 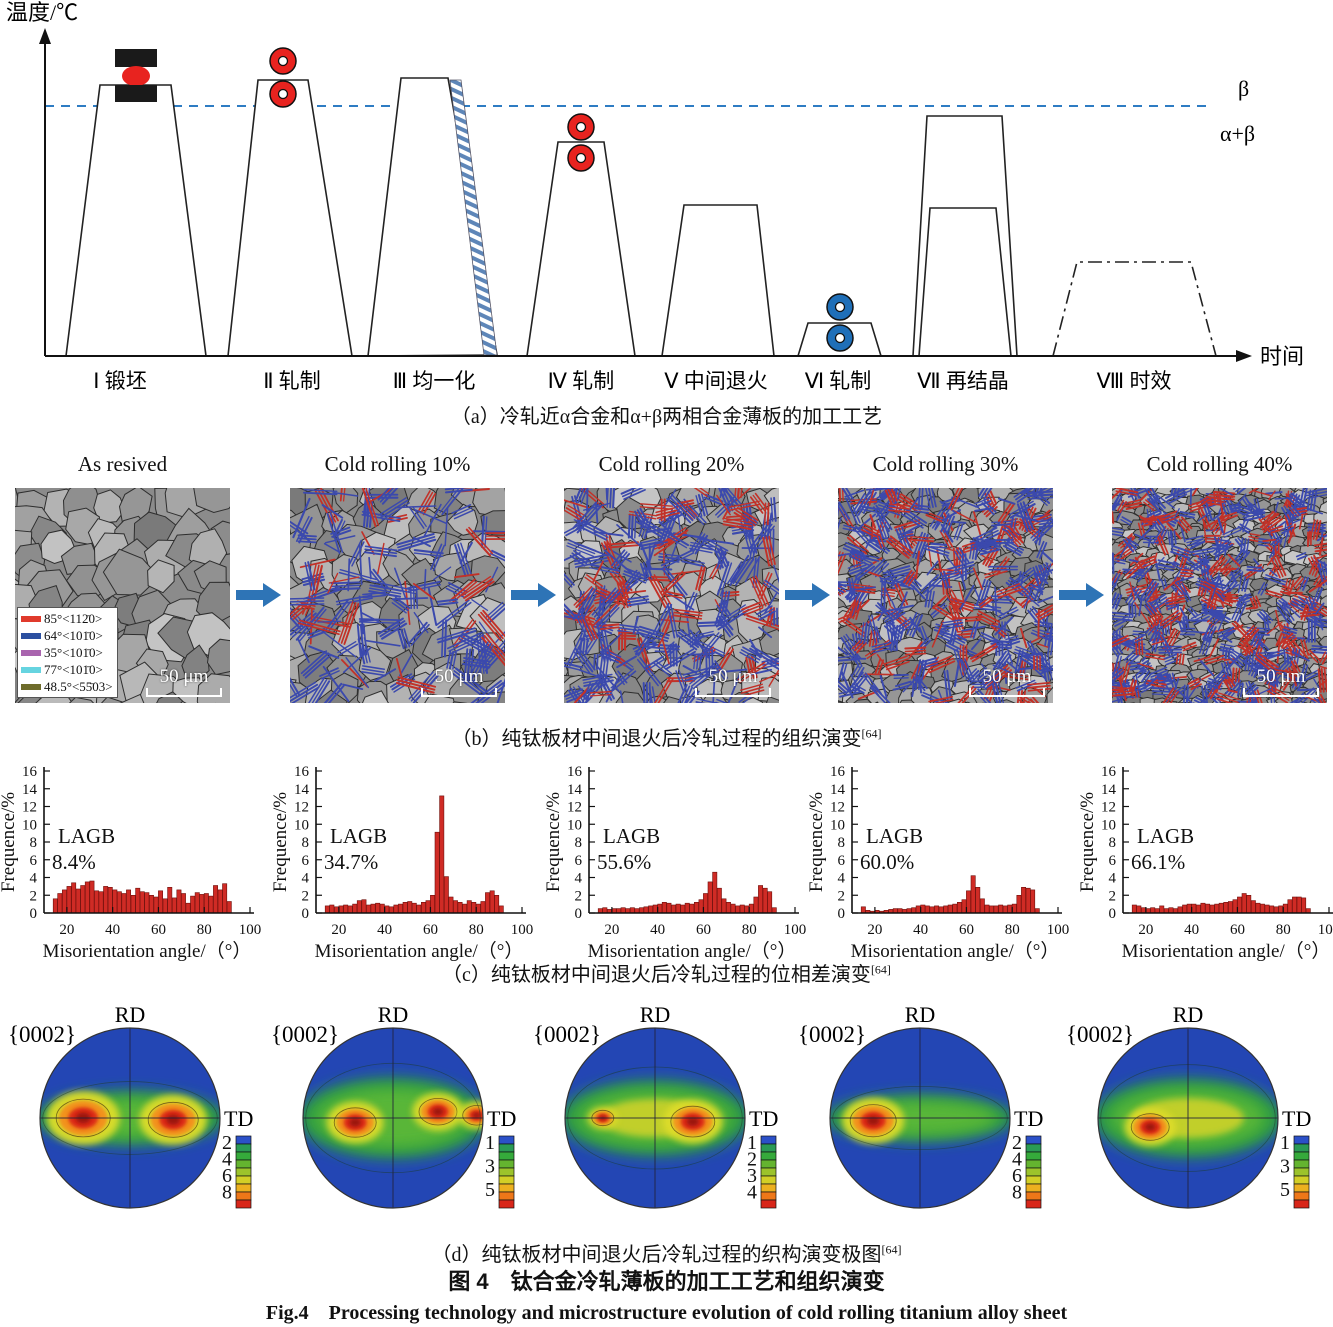 What do you see at coordinates (1285, 1167) in the screenshot?
I see `color-scale-tick: 3` at bounding box center [1285, 1167].